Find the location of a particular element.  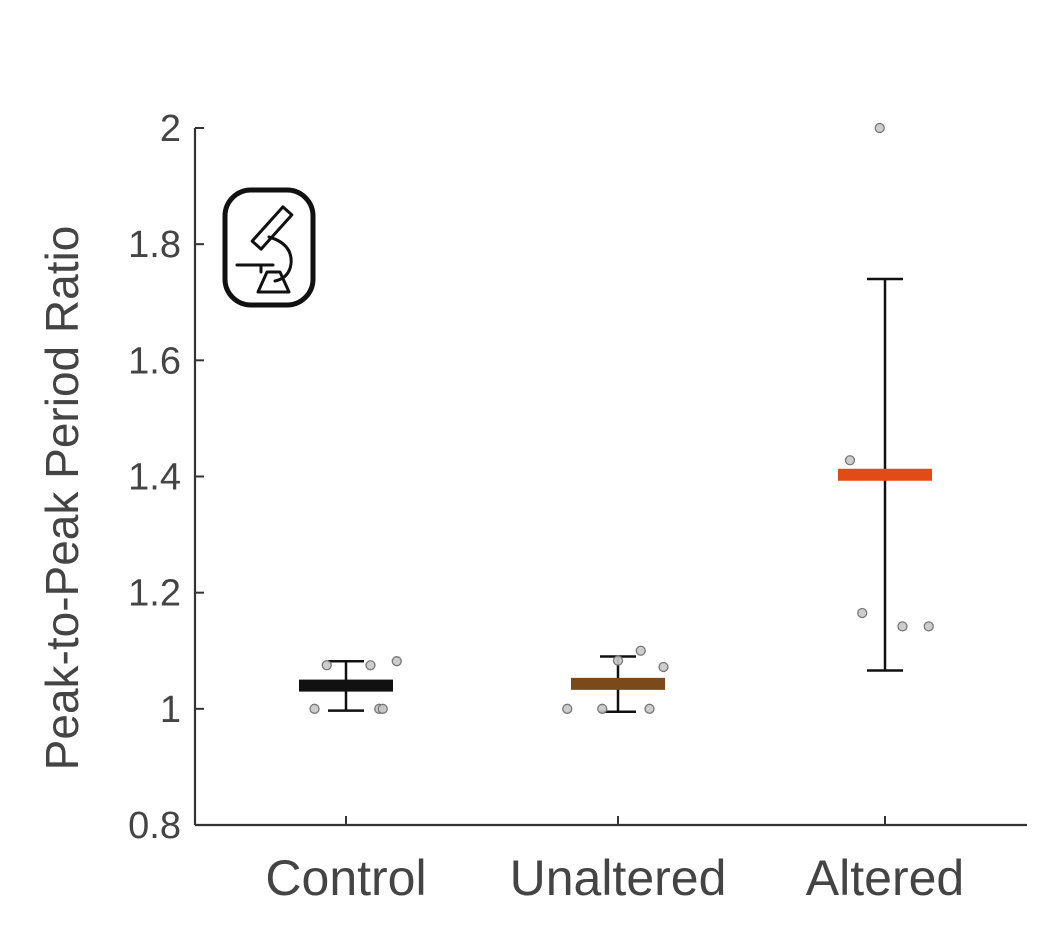

microscope-icon is located at coordinates (269, 247).